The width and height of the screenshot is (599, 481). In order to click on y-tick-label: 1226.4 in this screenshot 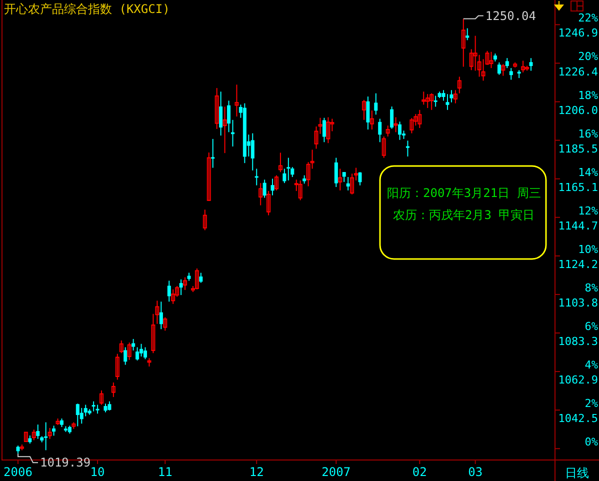, I will do `click(578, 71)`.